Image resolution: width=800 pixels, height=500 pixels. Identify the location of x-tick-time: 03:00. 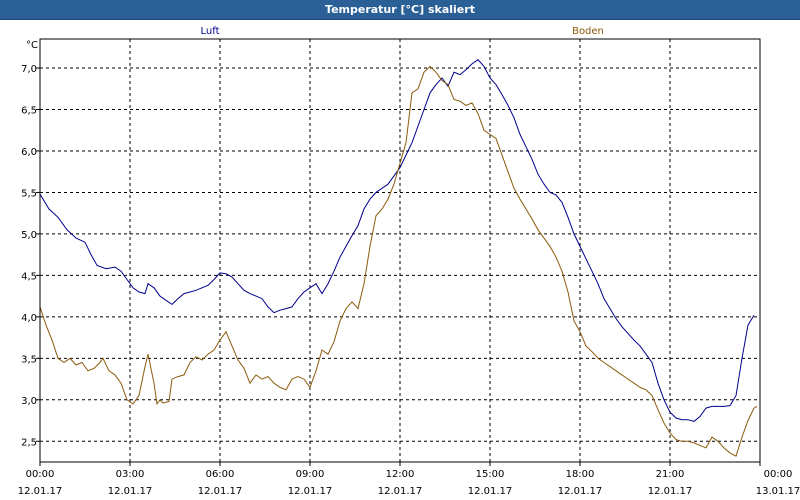
(130, 474).